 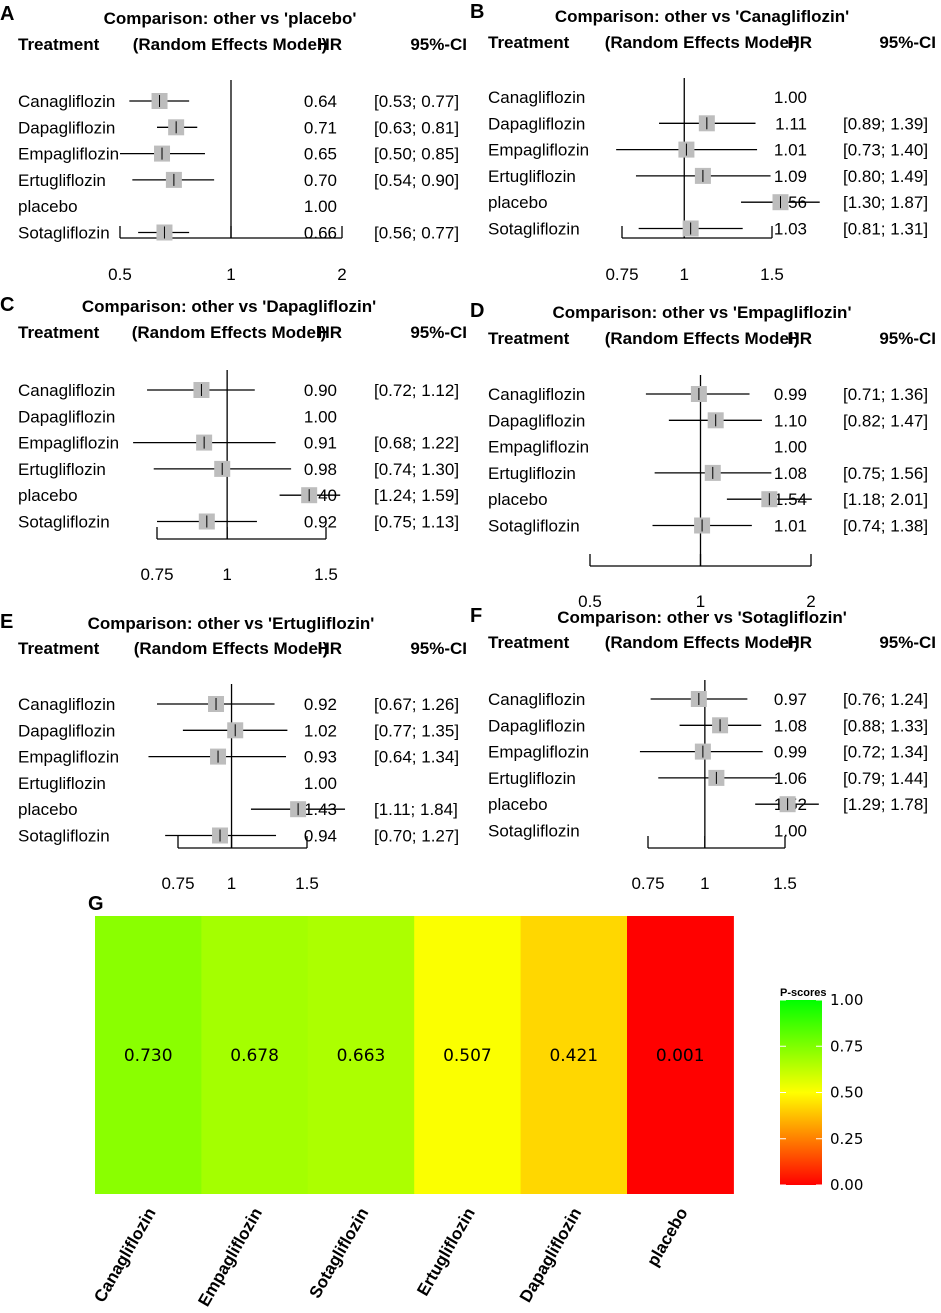 I want to click on row-ci-value: [1.24; 1.59], so click(x=416, y=495).